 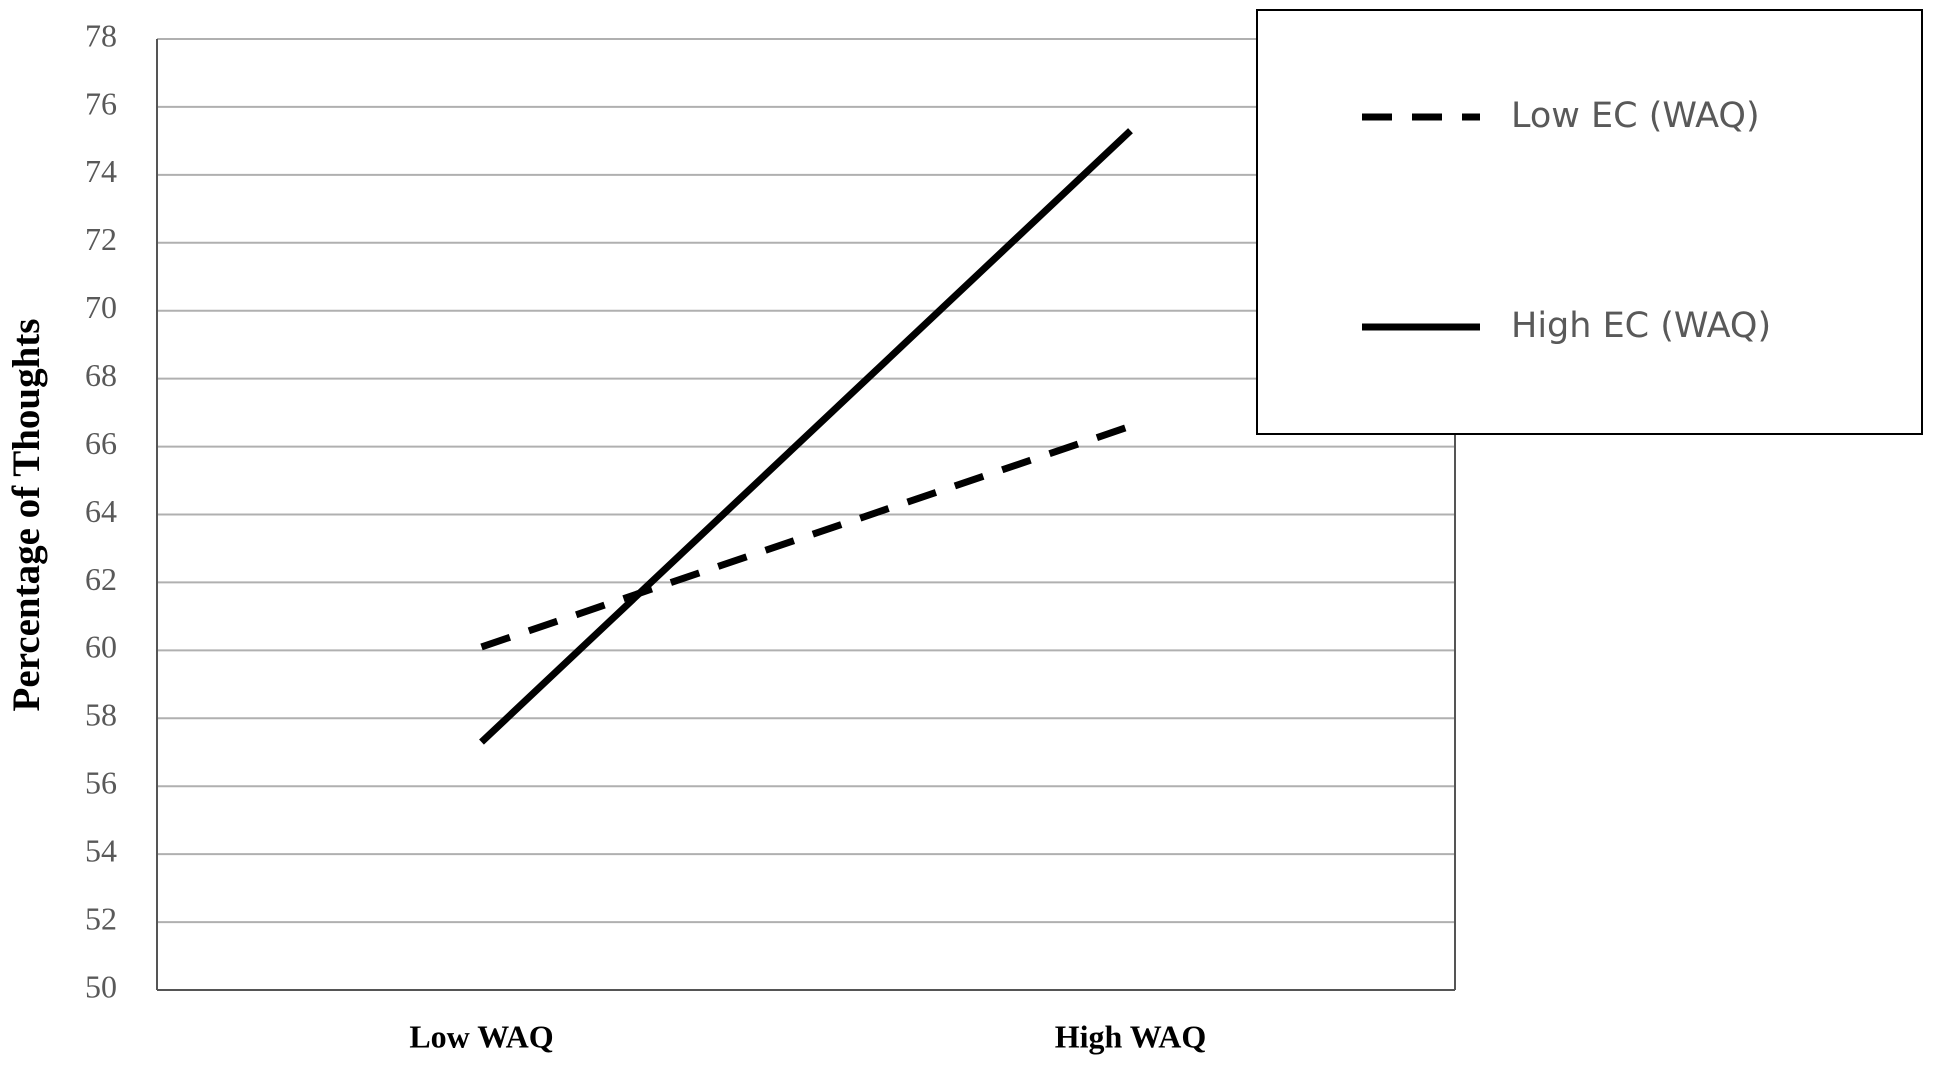 What do you see at coordinates (101, 918) in the screenshot?
I see `y-tick-label: 52` at bounding box center [101, 918].